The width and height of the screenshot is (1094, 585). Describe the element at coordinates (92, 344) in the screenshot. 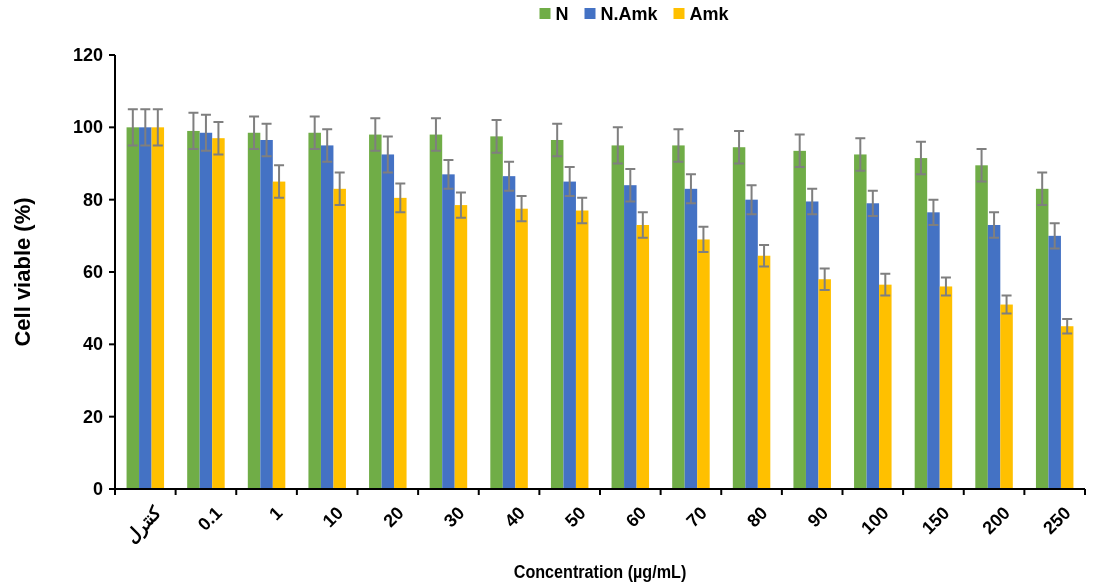

I see `y-tick-label: 40` at that location.